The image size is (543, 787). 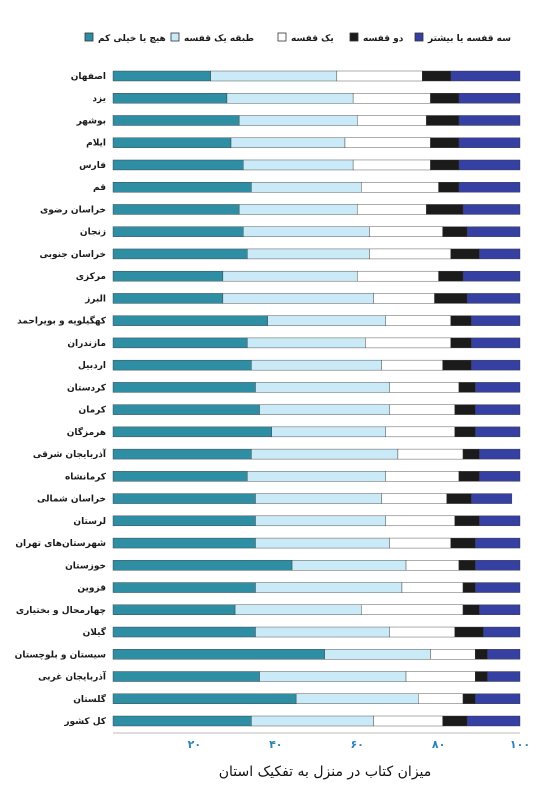 I want to click on category-label: یزد, so click(x=99, y=99).